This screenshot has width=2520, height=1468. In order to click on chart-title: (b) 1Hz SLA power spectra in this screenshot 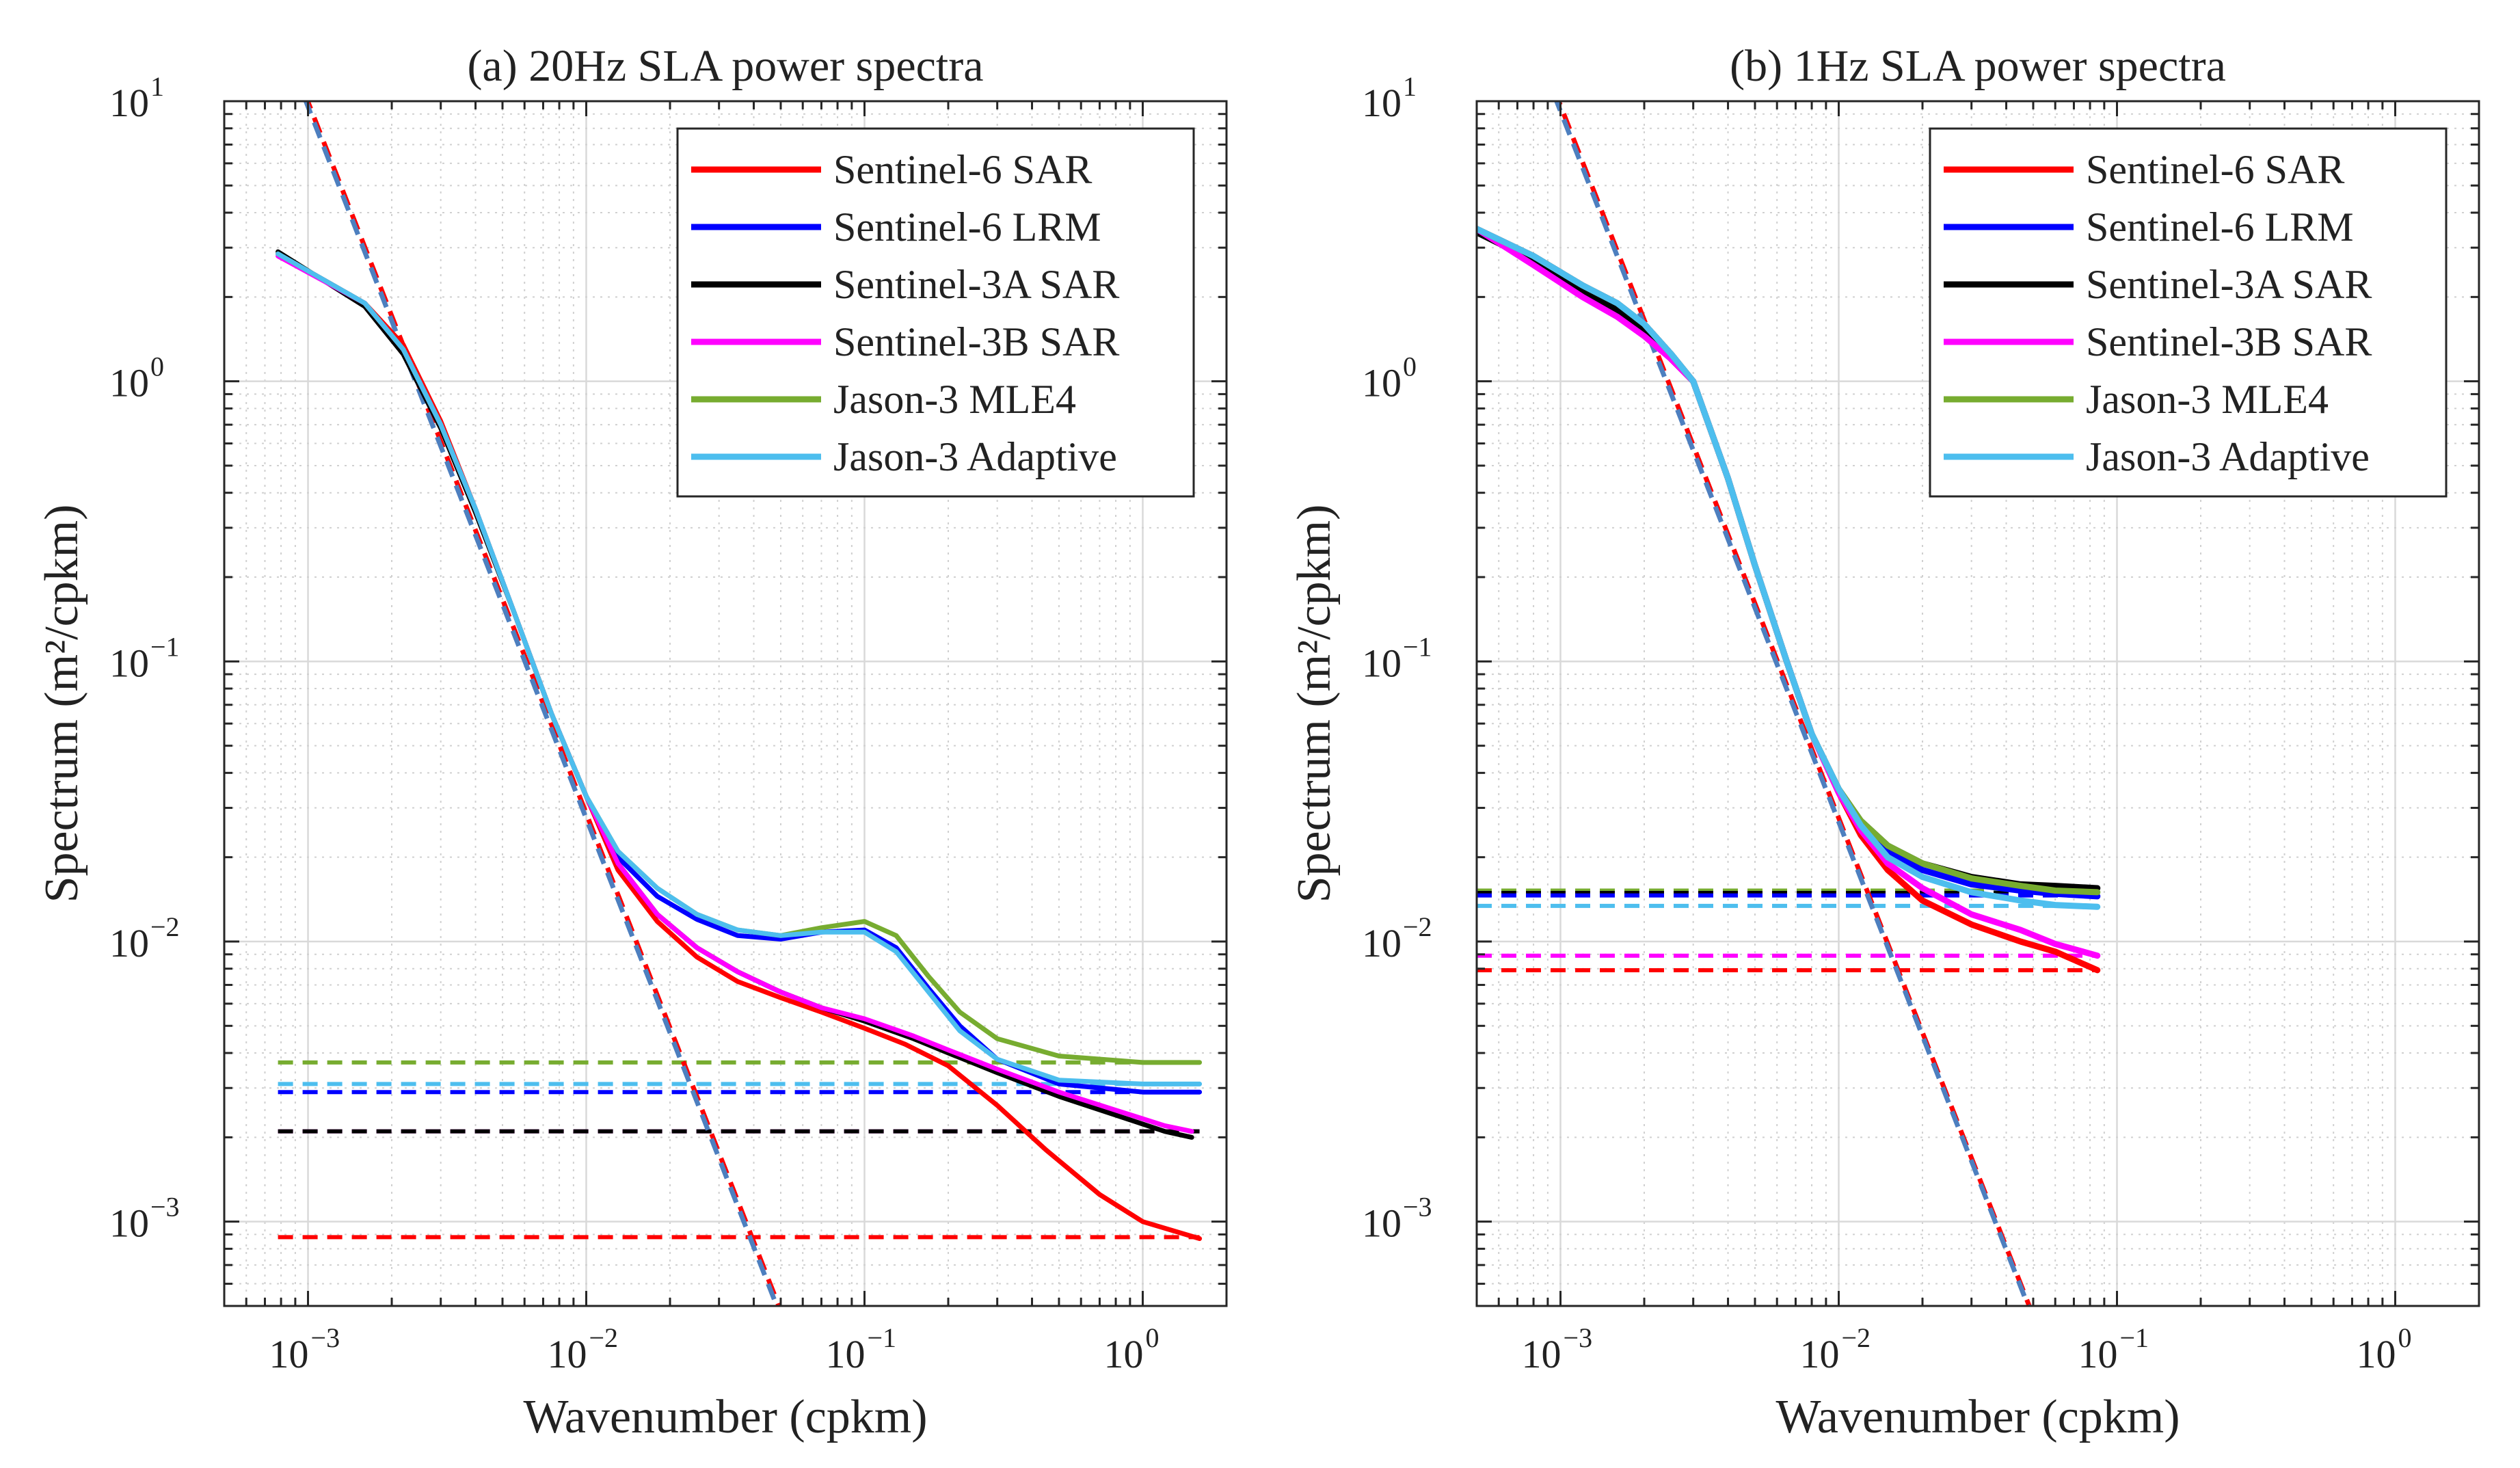, I will do `click(1978, 66)`.